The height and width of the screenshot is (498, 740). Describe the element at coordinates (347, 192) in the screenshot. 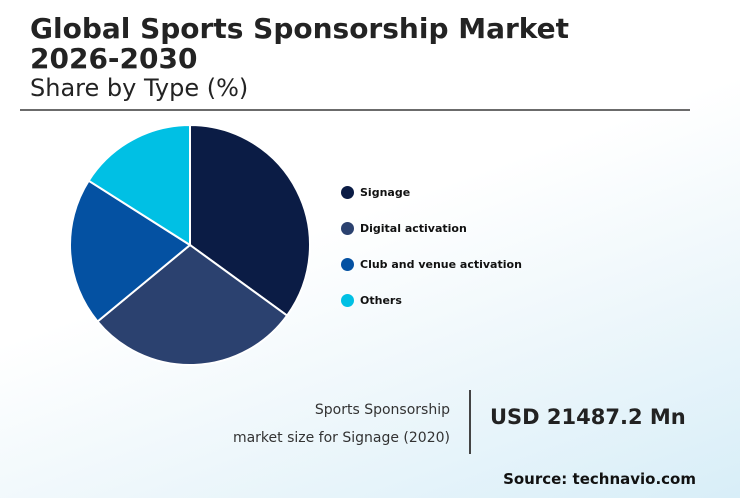

I see `legend-swatch-signage` at that location.